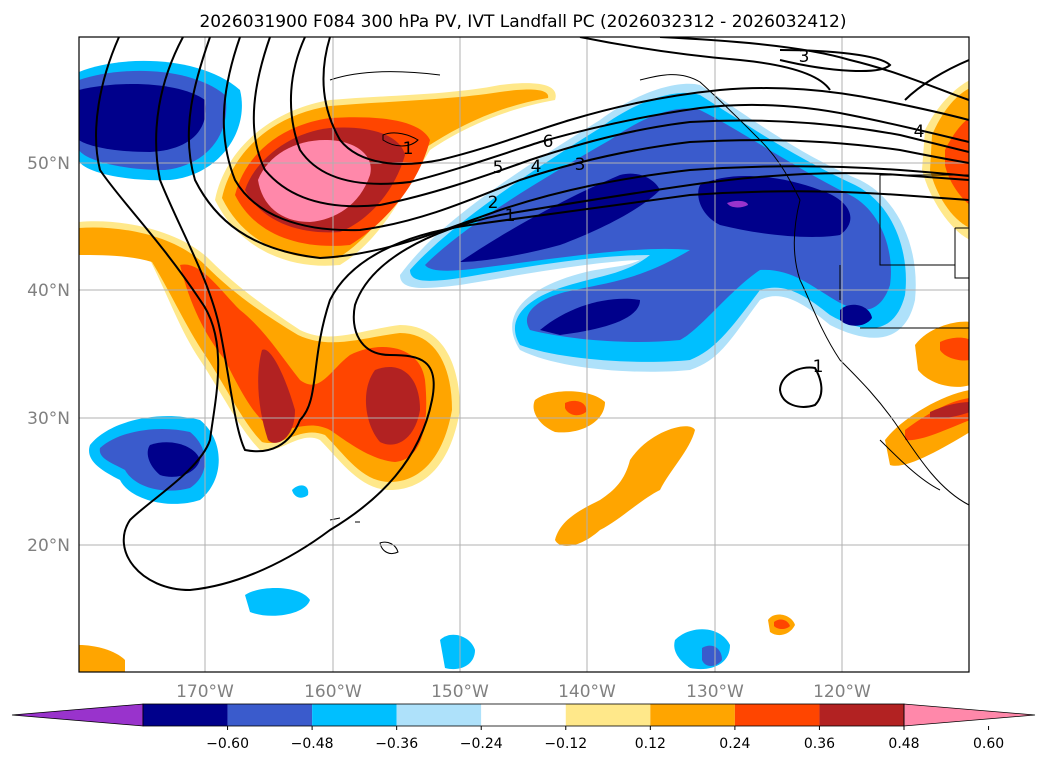 The width and height of the screenshot is (1047, 769). What do you see at coordinates (715, 692) in the screenshot?
I see `lon-label: 130°W` at bounding box center [715, 692].